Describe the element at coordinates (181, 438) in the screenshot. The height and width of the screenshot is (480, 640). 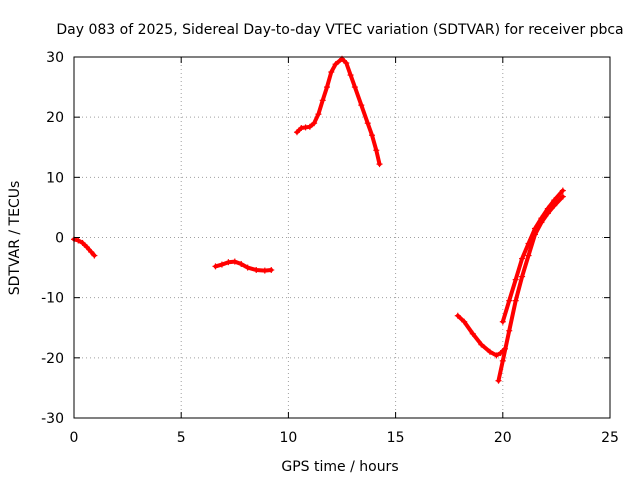
I see `x-tick-label: 5` at that location.